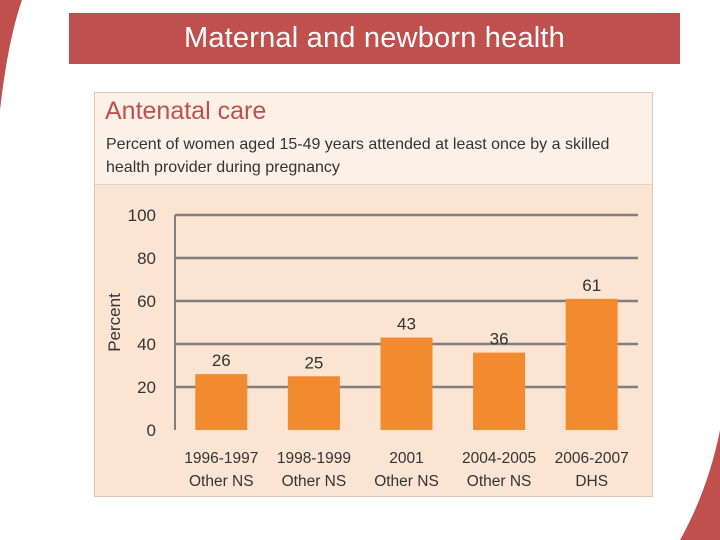 This screenshot has width=720, height=540. Describe the element at coordinates (406, 458) in the screenshot. I see `x-tick-label: 2001` at that location.